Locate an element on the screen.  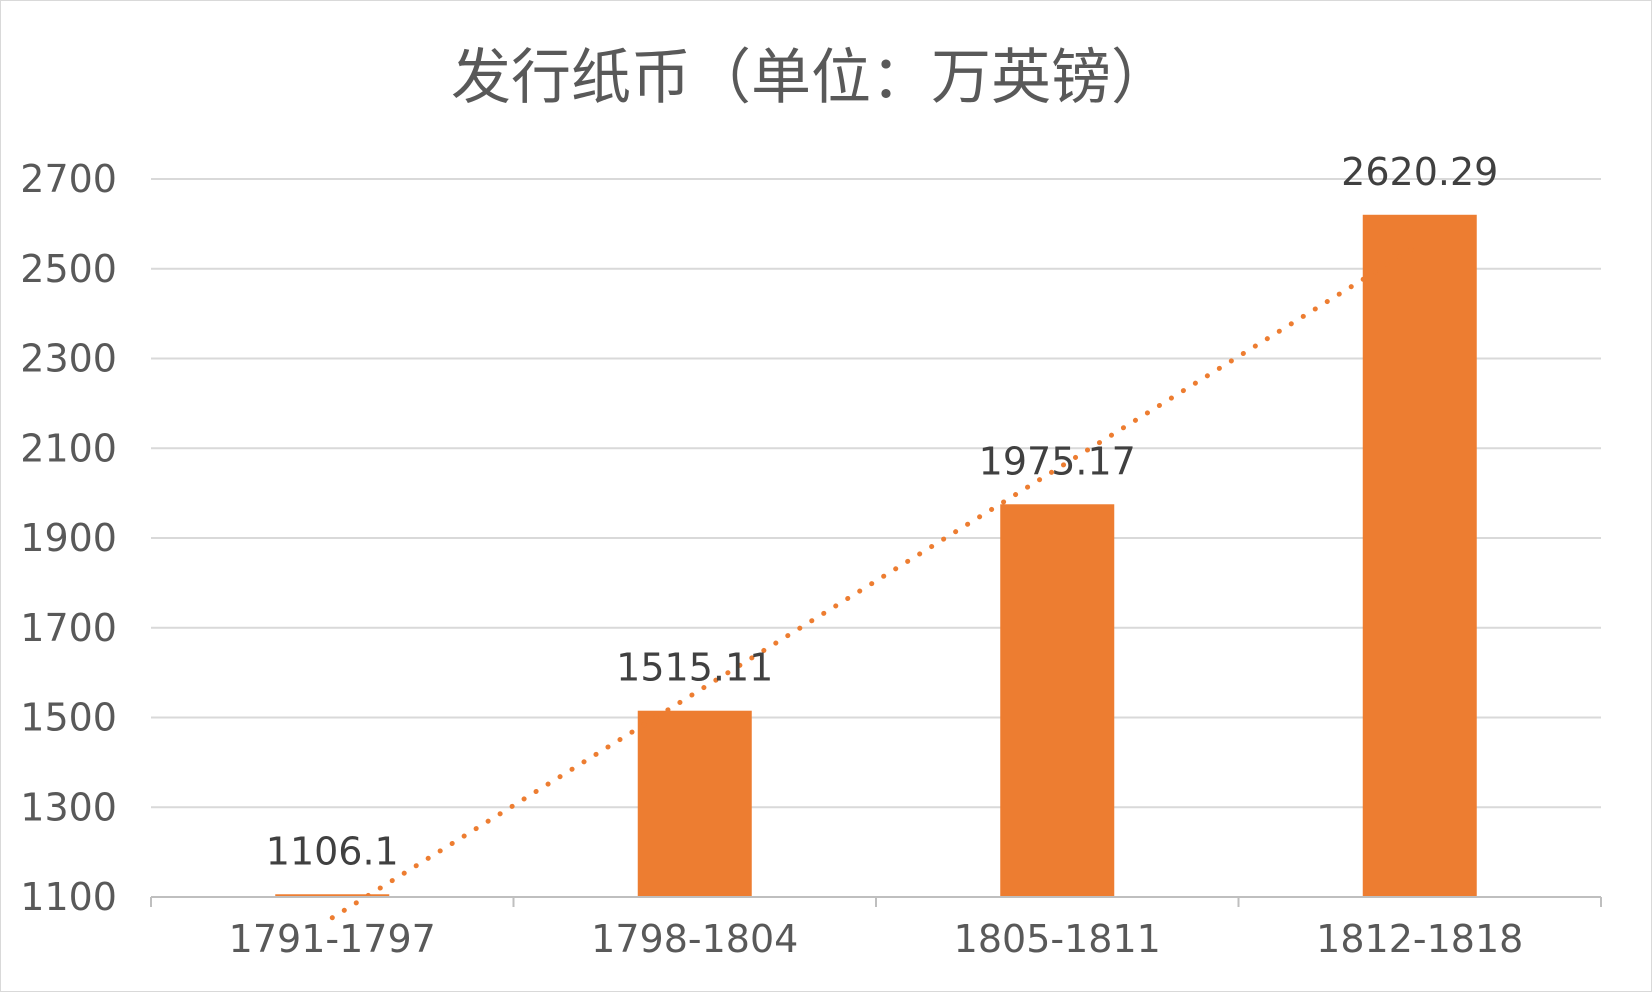
y-tick-label: 2300 is located at coordinates (68, 359).